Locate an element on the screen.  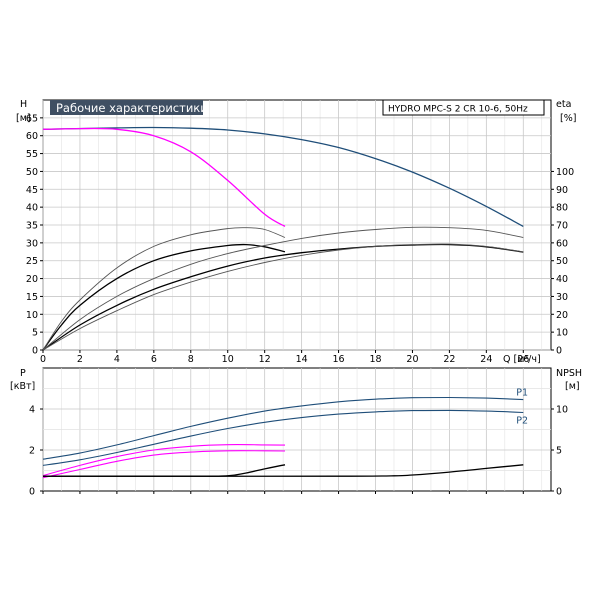
npsh-tick-label-2: 10 is located at coordinates (562, 410).